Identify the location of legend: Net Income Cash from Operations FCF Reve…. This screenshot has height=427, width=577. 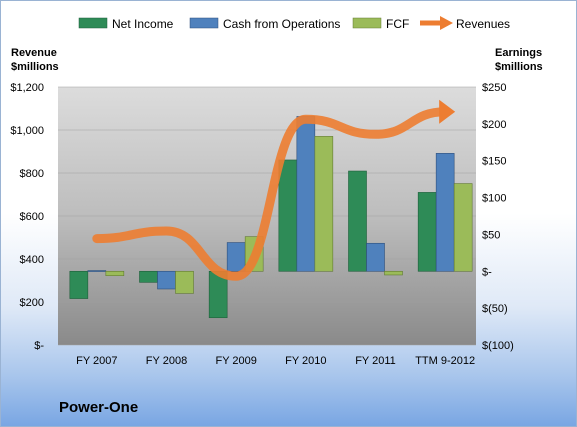
(294, 23).